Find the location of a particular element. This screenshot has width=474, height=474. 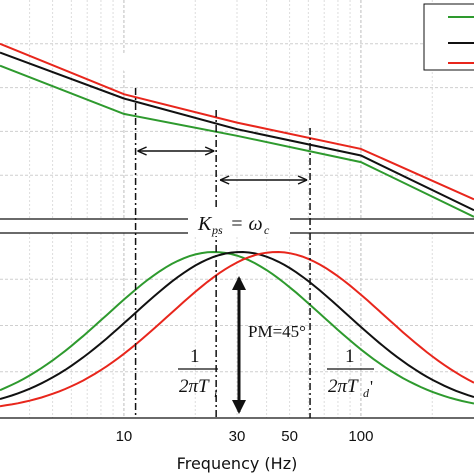

x-tick-labels: 10 30 50 100 is located at coordinates (245, 436).